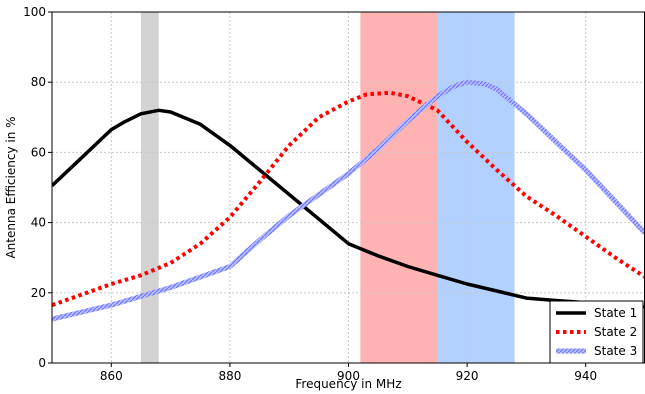 This screenshot has height=394, width=645. What do you see at coordinates (34, 12) in the screenshot?
I see `y-tick-label: 100` at bounding box center [34, 12].